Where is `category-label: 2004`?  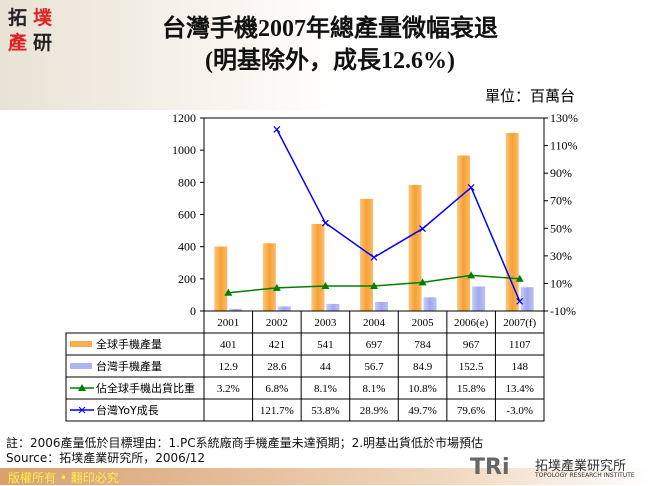 category-label: 2004 is located at coordinates (374, 323).